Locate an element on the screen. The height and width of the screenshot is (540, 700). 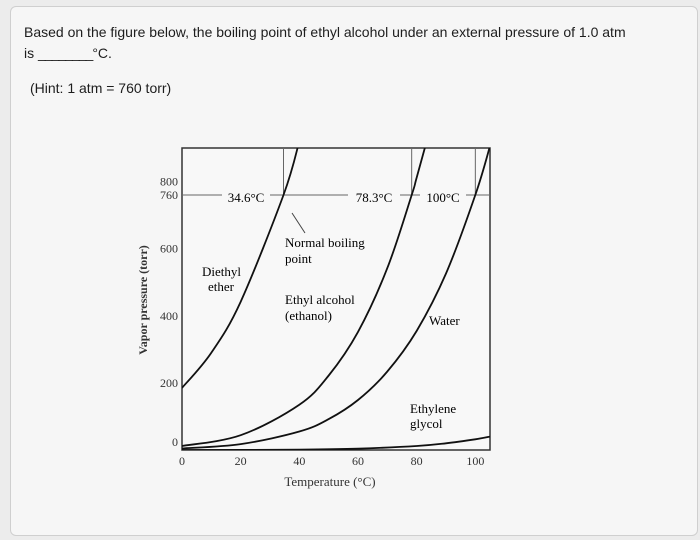
water-bp-label: 100°C is located at coordinates (442, 197).